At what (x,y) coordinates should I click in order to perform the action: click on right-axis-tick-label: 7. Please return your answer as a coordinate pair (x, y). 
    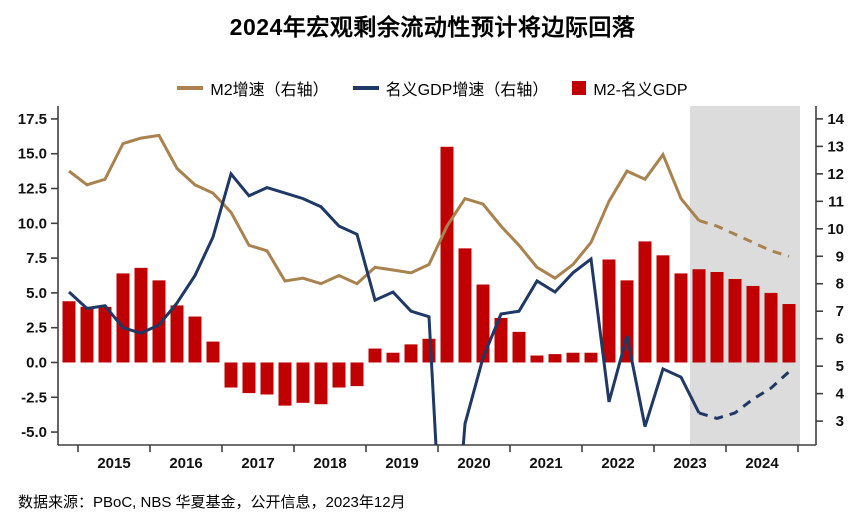
    Looking at the image, I should click on (840, 311).